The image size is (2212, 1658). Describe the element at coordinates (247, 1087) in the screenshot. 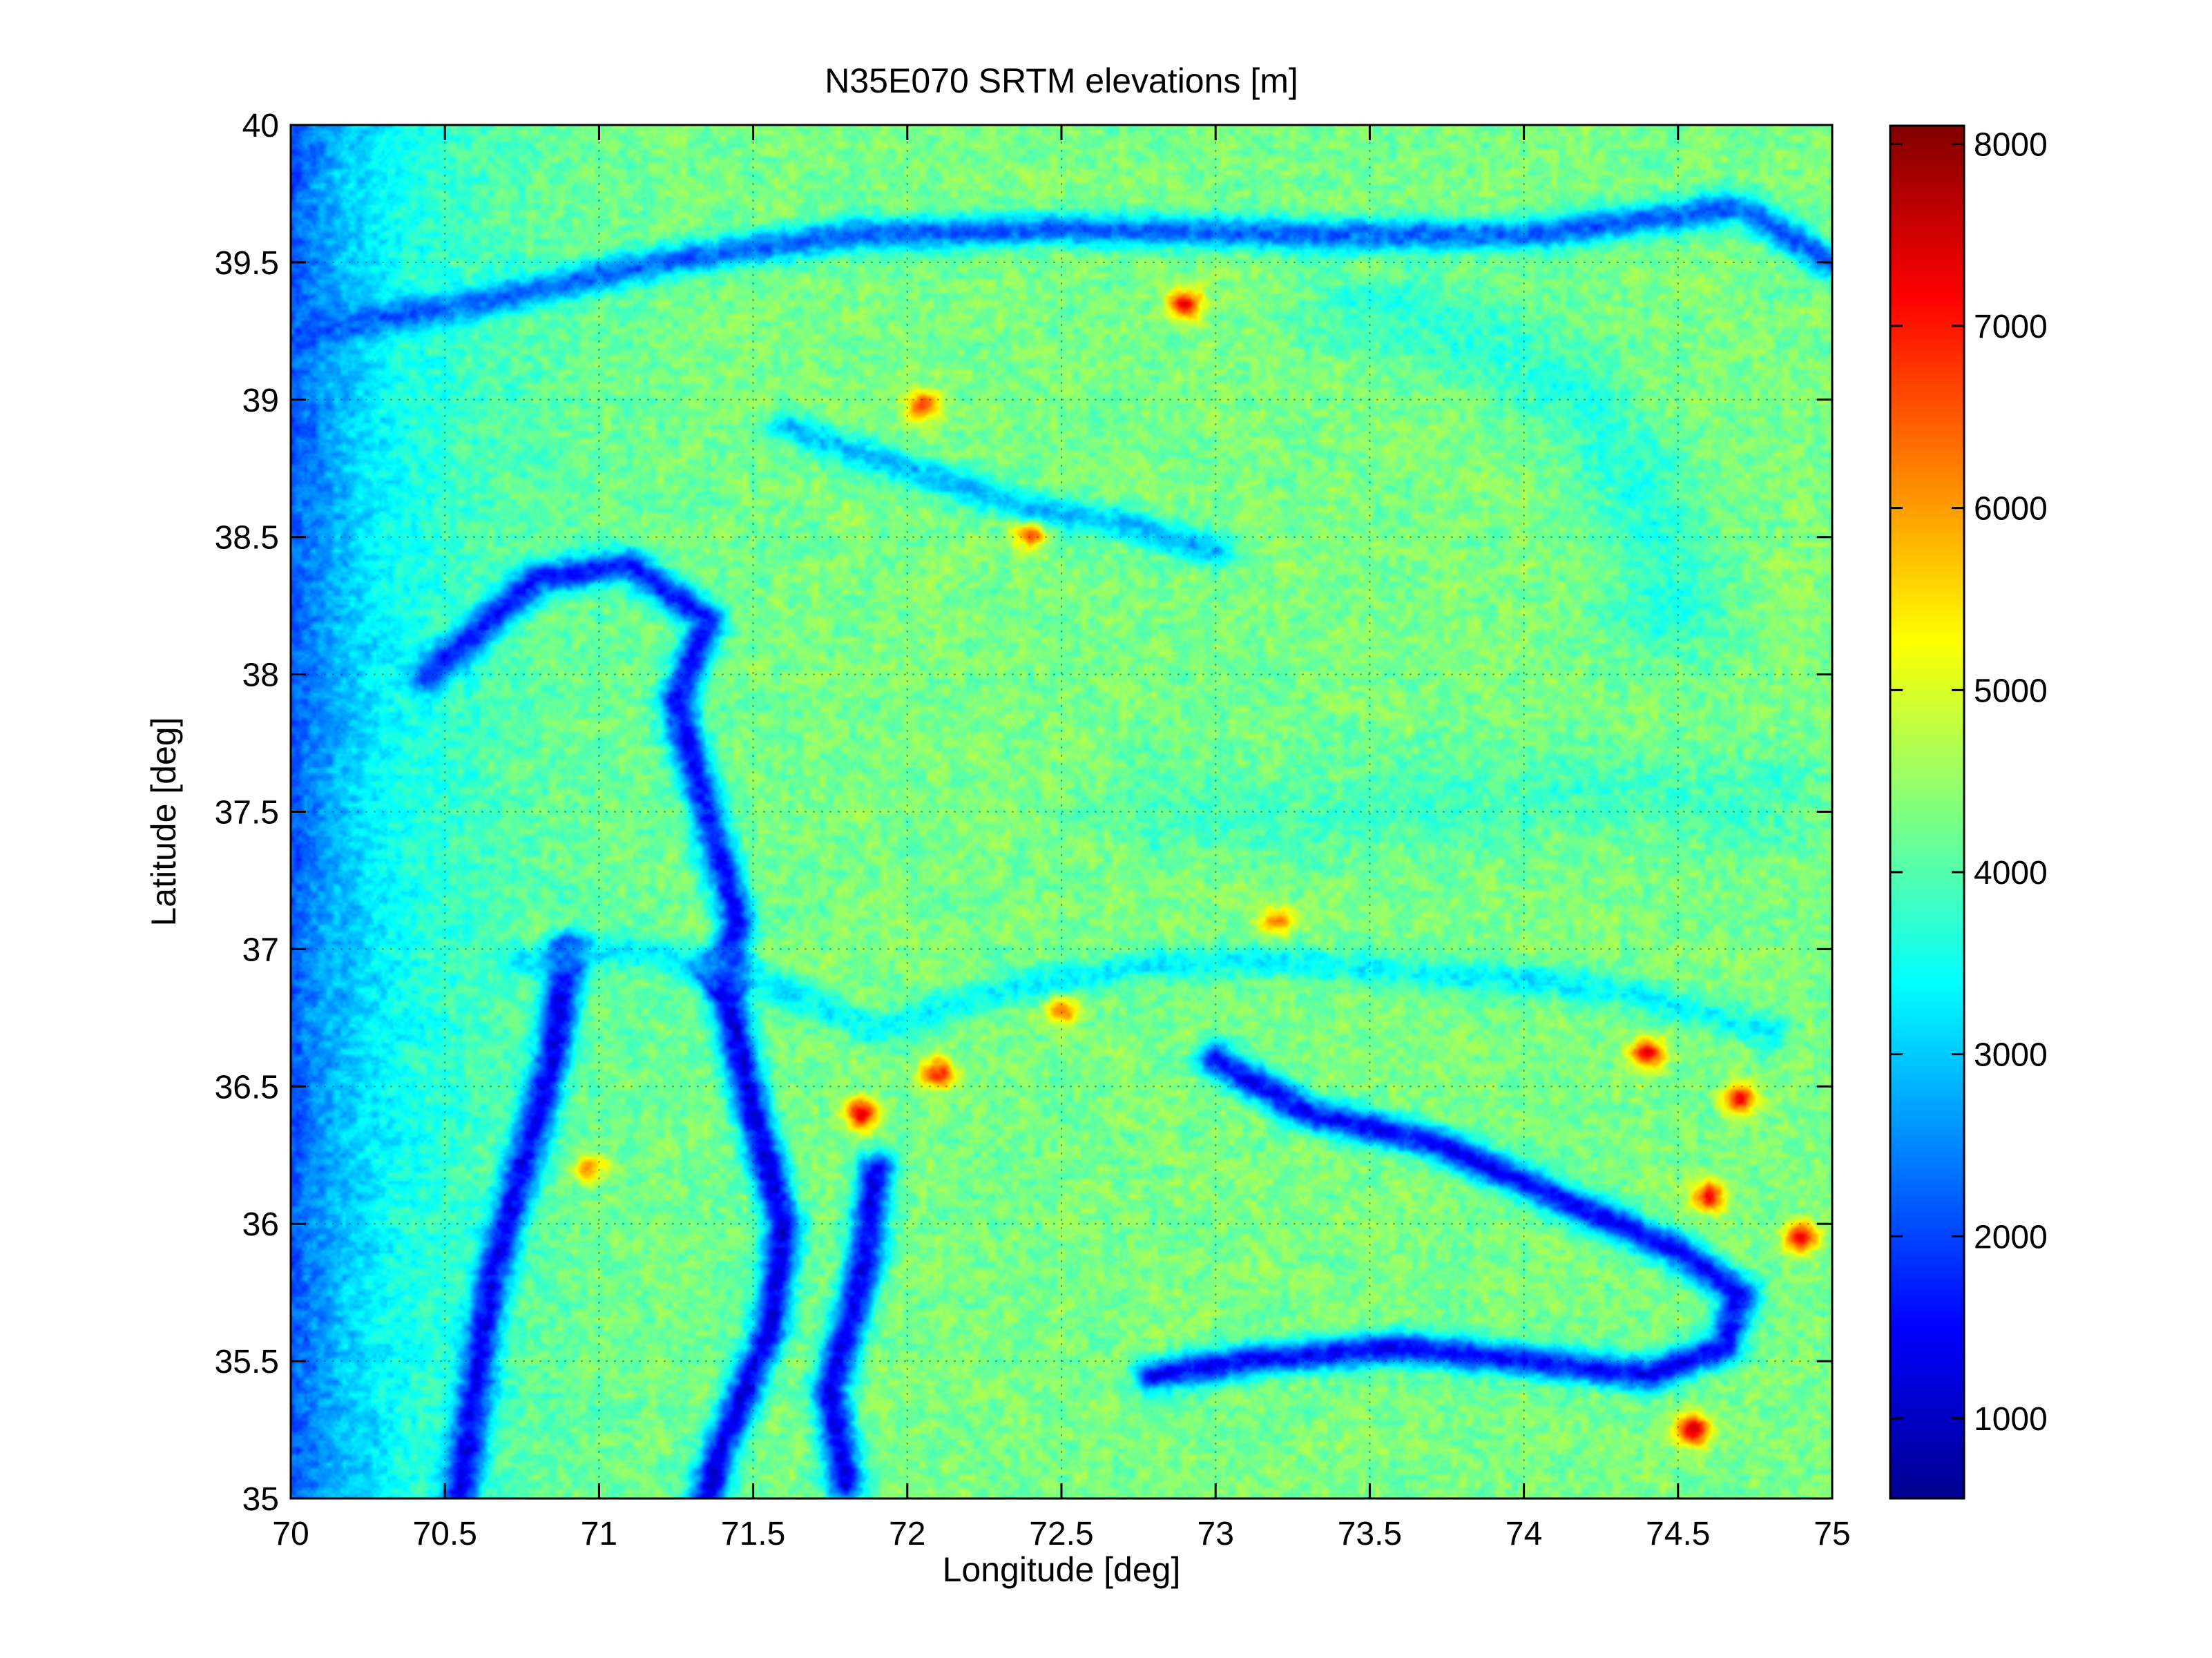

I see `y-tick-label: 36.5` at that location.